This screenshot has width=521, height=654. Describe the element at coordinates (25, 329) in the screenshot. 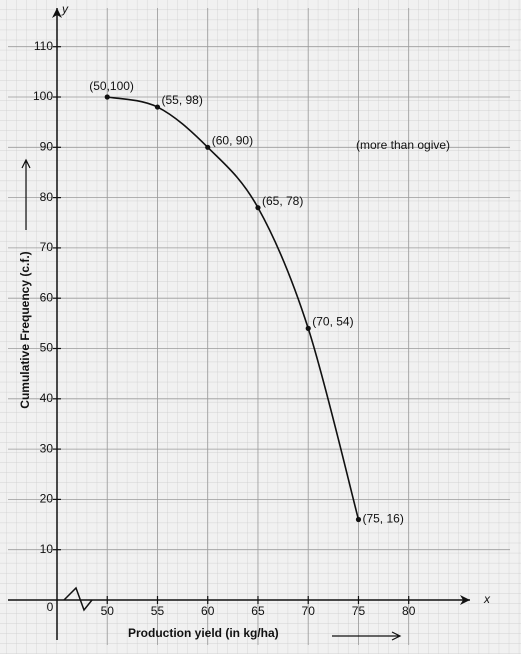

I see `y-axis-label: Cumulative Frequency (c.f.)` at that location.